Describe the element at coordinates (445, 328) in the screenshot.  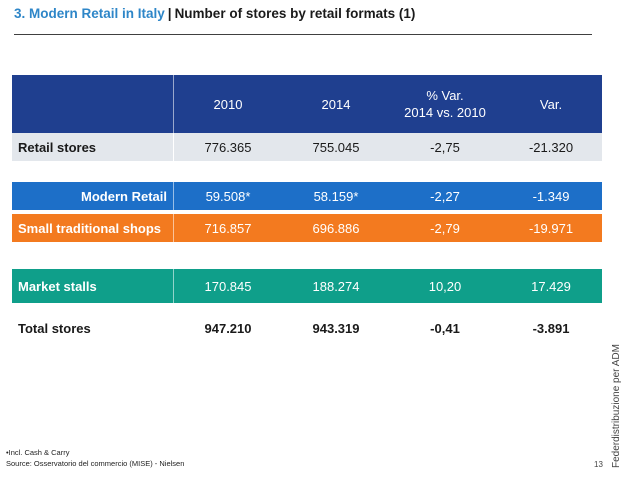
I see `cell-pct-var: -0,41` at that location.